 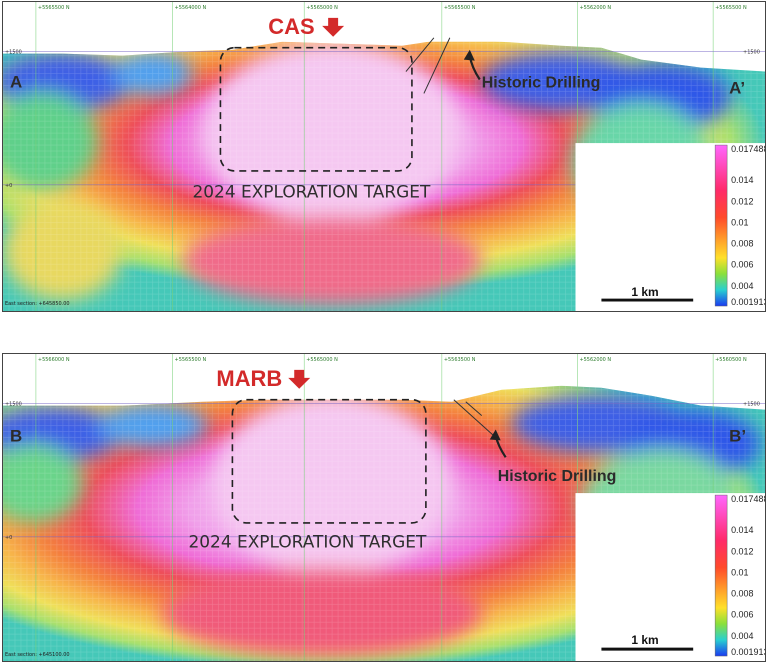 What do you see at coordinates (16, 81) in the screenshot?
I see `section-start-label: A` at bounding box center [16, 81].